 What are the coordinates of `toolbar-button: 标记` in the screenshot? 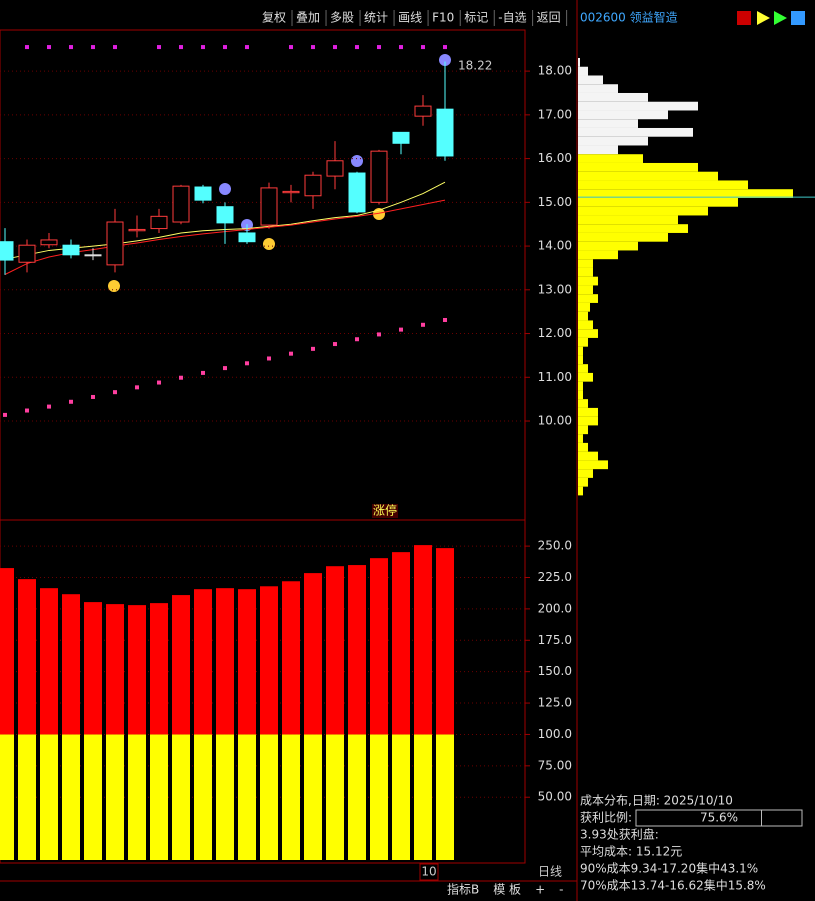 It's located at (476, 18).